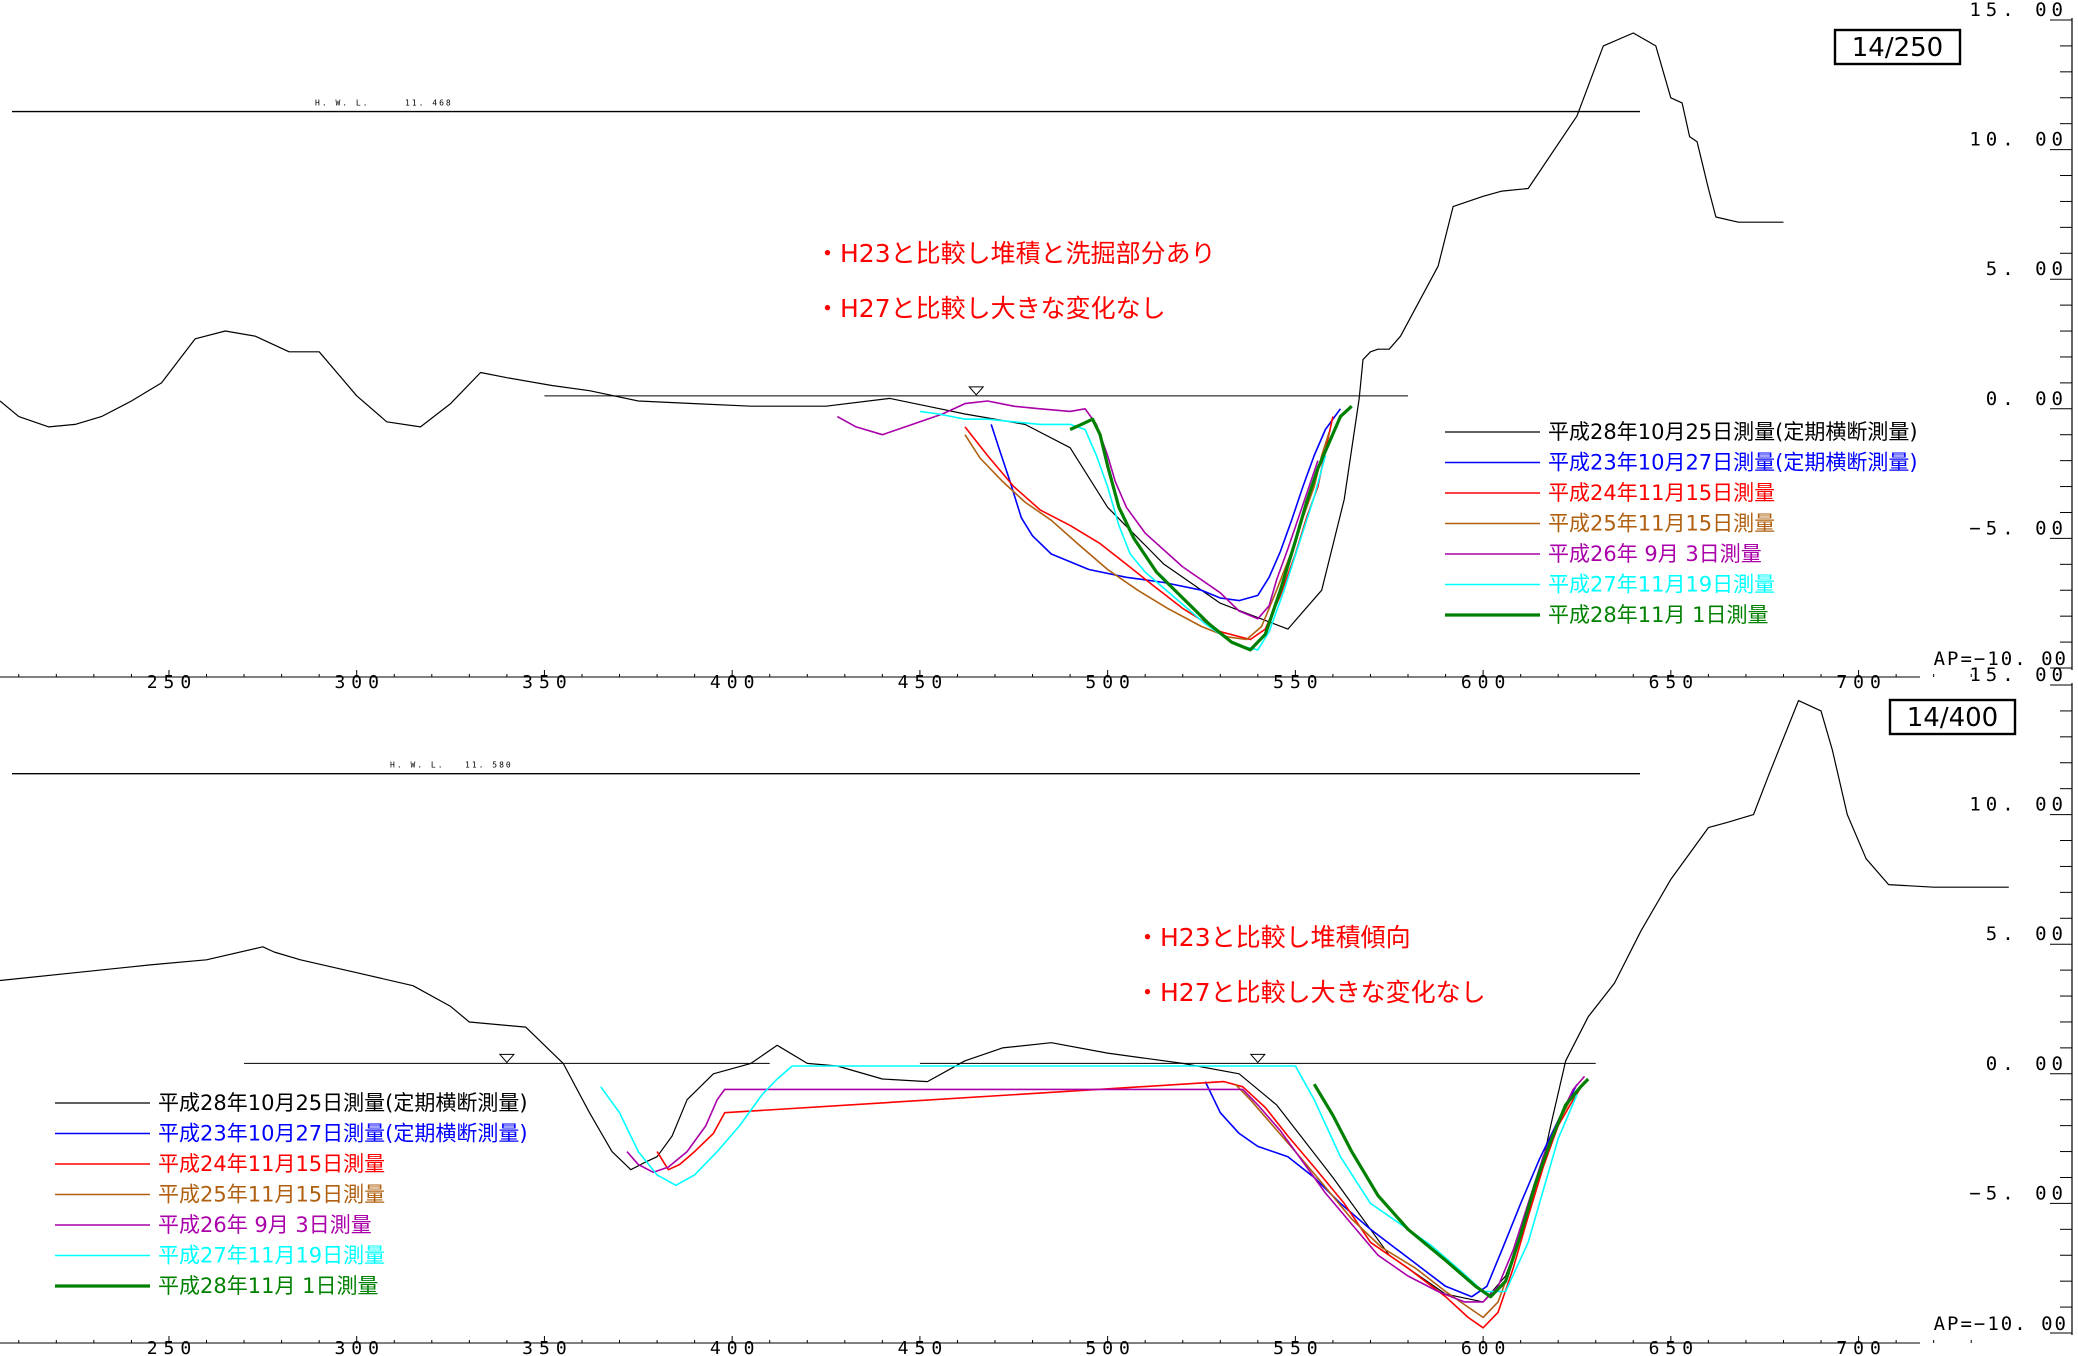 This screenshot has height=1356, width=2078. Describe the element at coordinates (1015, 253) in the screenshot. I see `annotation-text: ・H23と比較し堆積と洗掘部分あり` at that location.